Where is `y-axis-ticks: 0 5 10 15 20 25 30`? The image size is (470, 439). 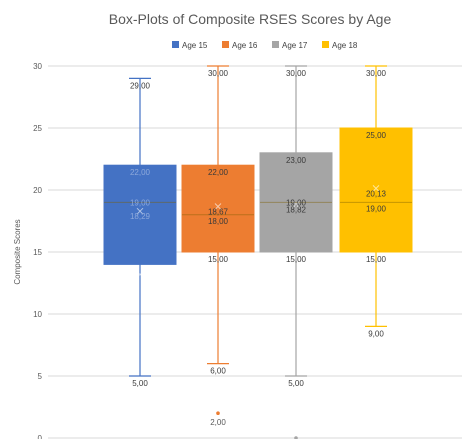 y-axis-ticks: 0 5 10 15 20 25 30 is located at coordinates (37, 250).